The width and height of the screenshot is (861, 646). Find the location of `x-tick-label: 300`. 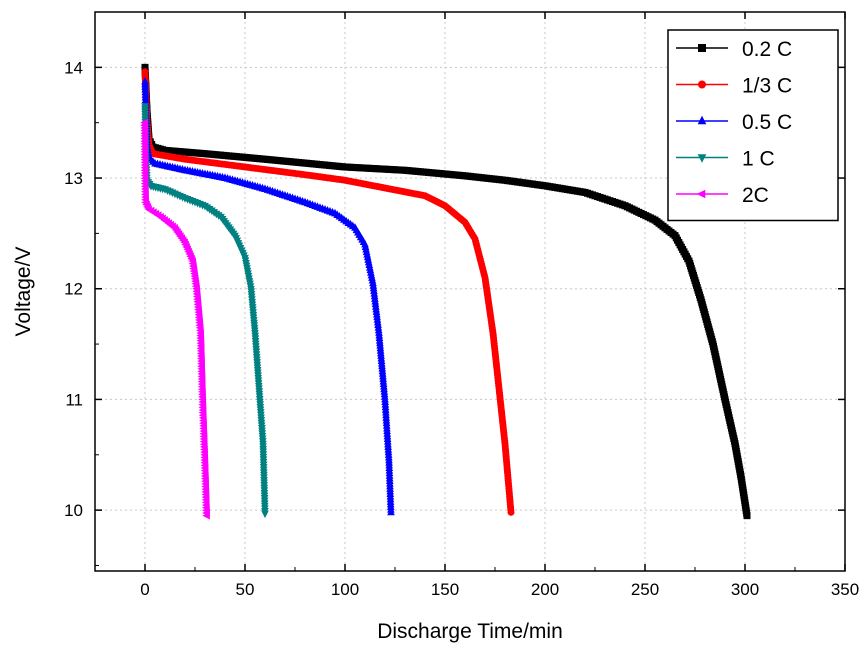

x-tick-label: 300 is located at coordinates (745, 589).